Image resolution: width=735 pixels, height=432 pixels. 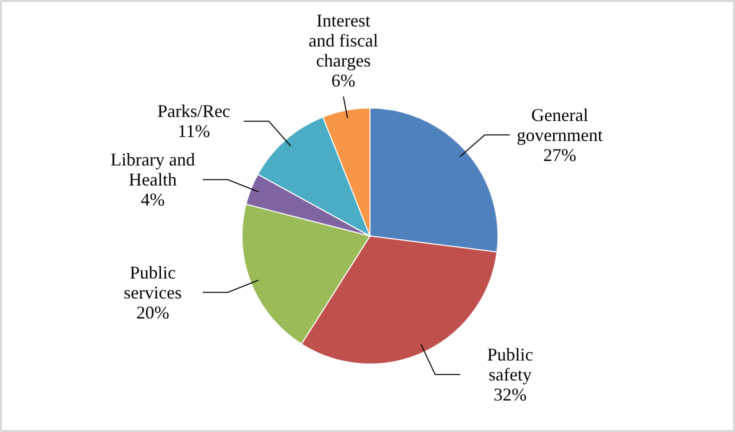 What do you see at coordinates (510, 394) in the screenshot?
I see `data-label: 32%` at bounding box center [510, 394].